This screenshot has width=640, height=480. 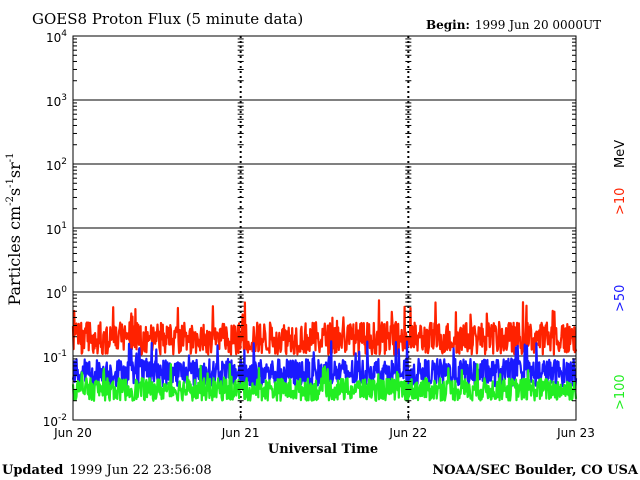 I want to click on footer-updated: Updated 1999 Jun 22 23:56:08, so click(x=107, y=470).